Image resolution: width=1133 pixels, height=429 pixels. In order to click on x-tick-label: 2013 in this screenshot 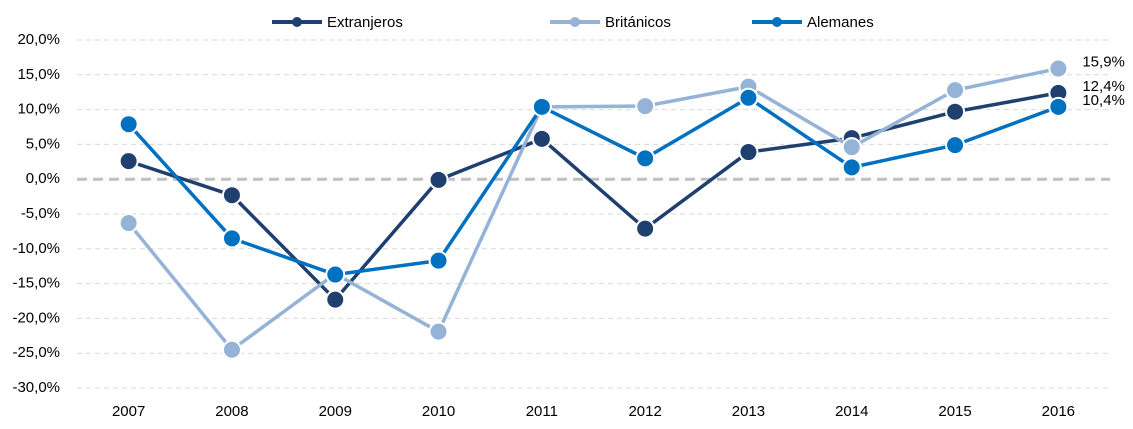, I will do `click(748, 411)`.